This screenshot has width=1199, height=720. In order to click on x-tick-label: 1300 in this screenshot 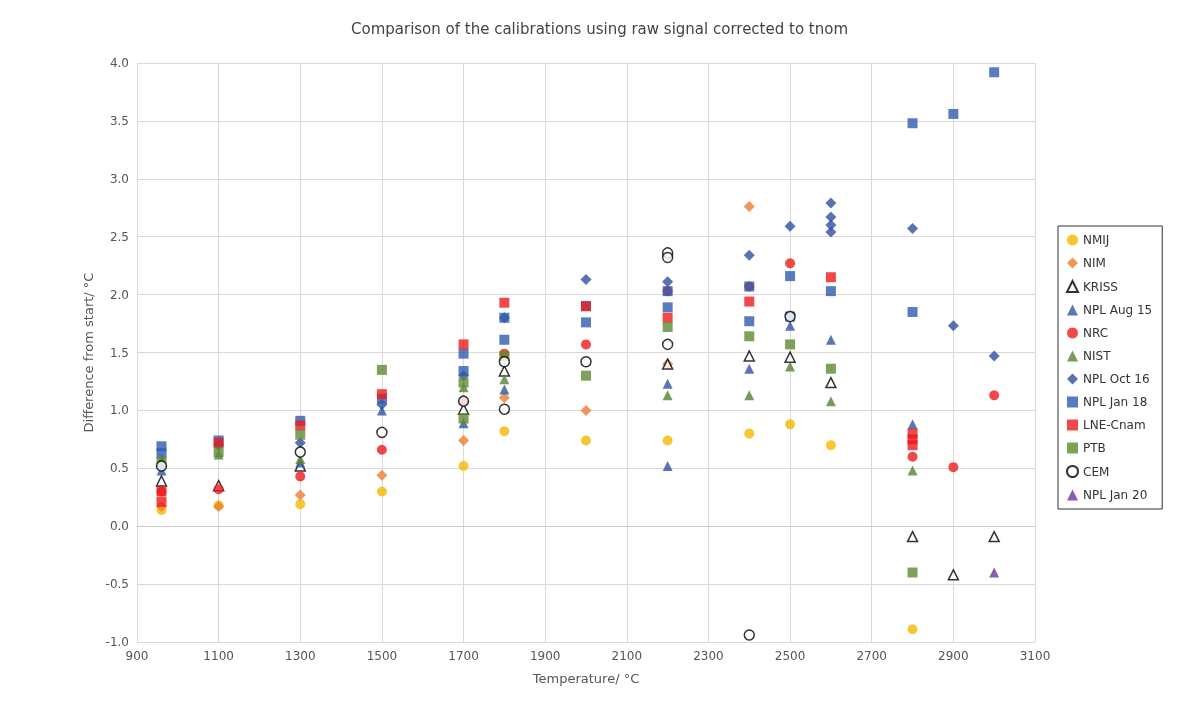, I will do `click(300, 656)`.